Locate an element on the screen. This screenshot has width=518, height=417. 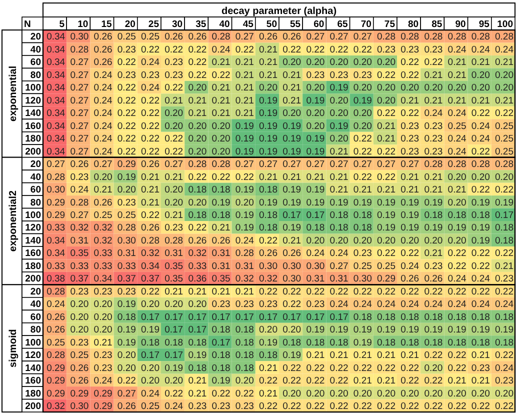
x-tick-label: 40 is located at coordinates (224, 24).